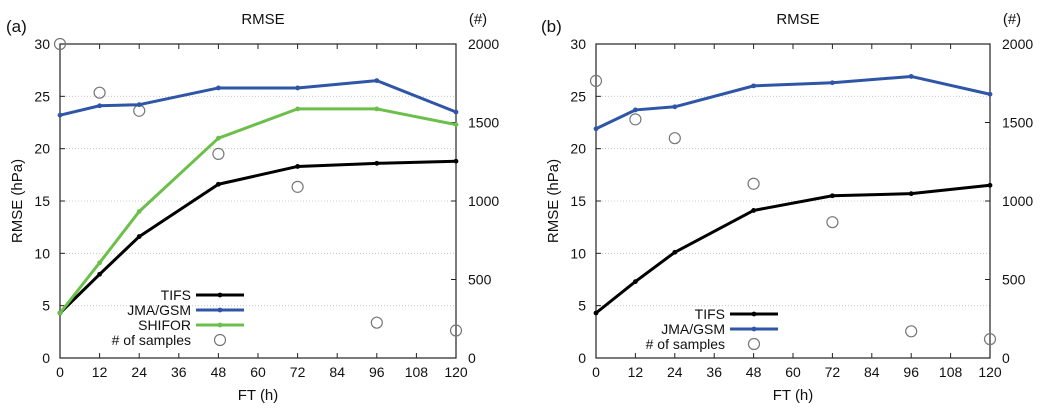 The height and width of the screenshot is (408, 1046). I want to click on y2-axis-label: (#), so click(478, 19).